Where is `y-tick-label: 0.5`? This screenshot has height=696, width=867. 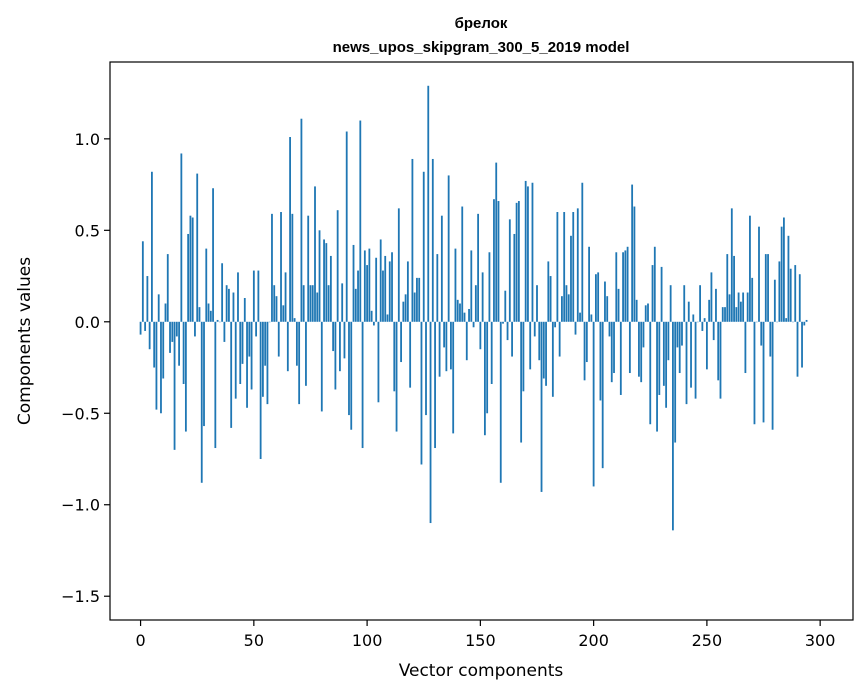
y-tick-label: 0.5 is located at coordinates (87, 230).